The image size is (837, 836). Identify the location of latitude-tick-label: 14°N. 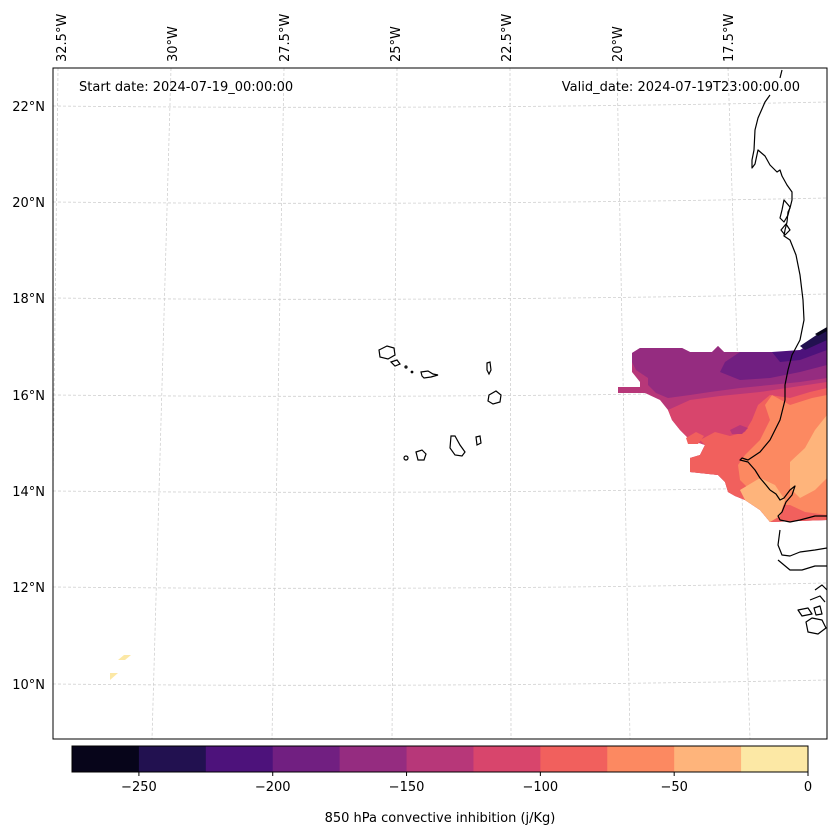
(28, 492).